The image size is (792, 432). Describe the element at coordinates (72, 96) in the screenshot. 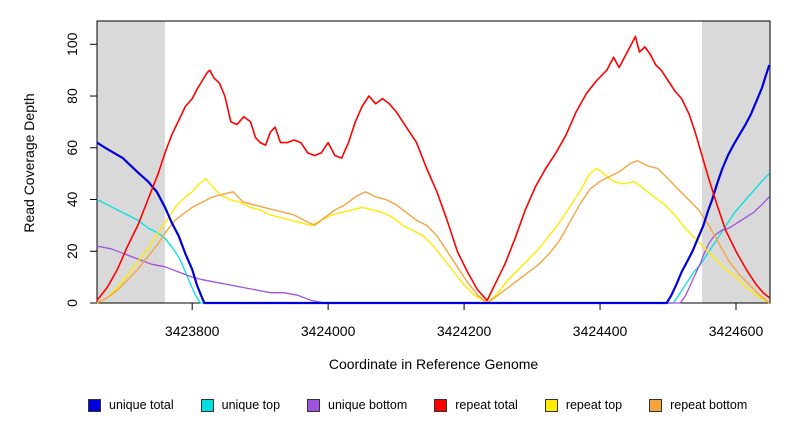

I see `y-tick-label: 80` at that location.